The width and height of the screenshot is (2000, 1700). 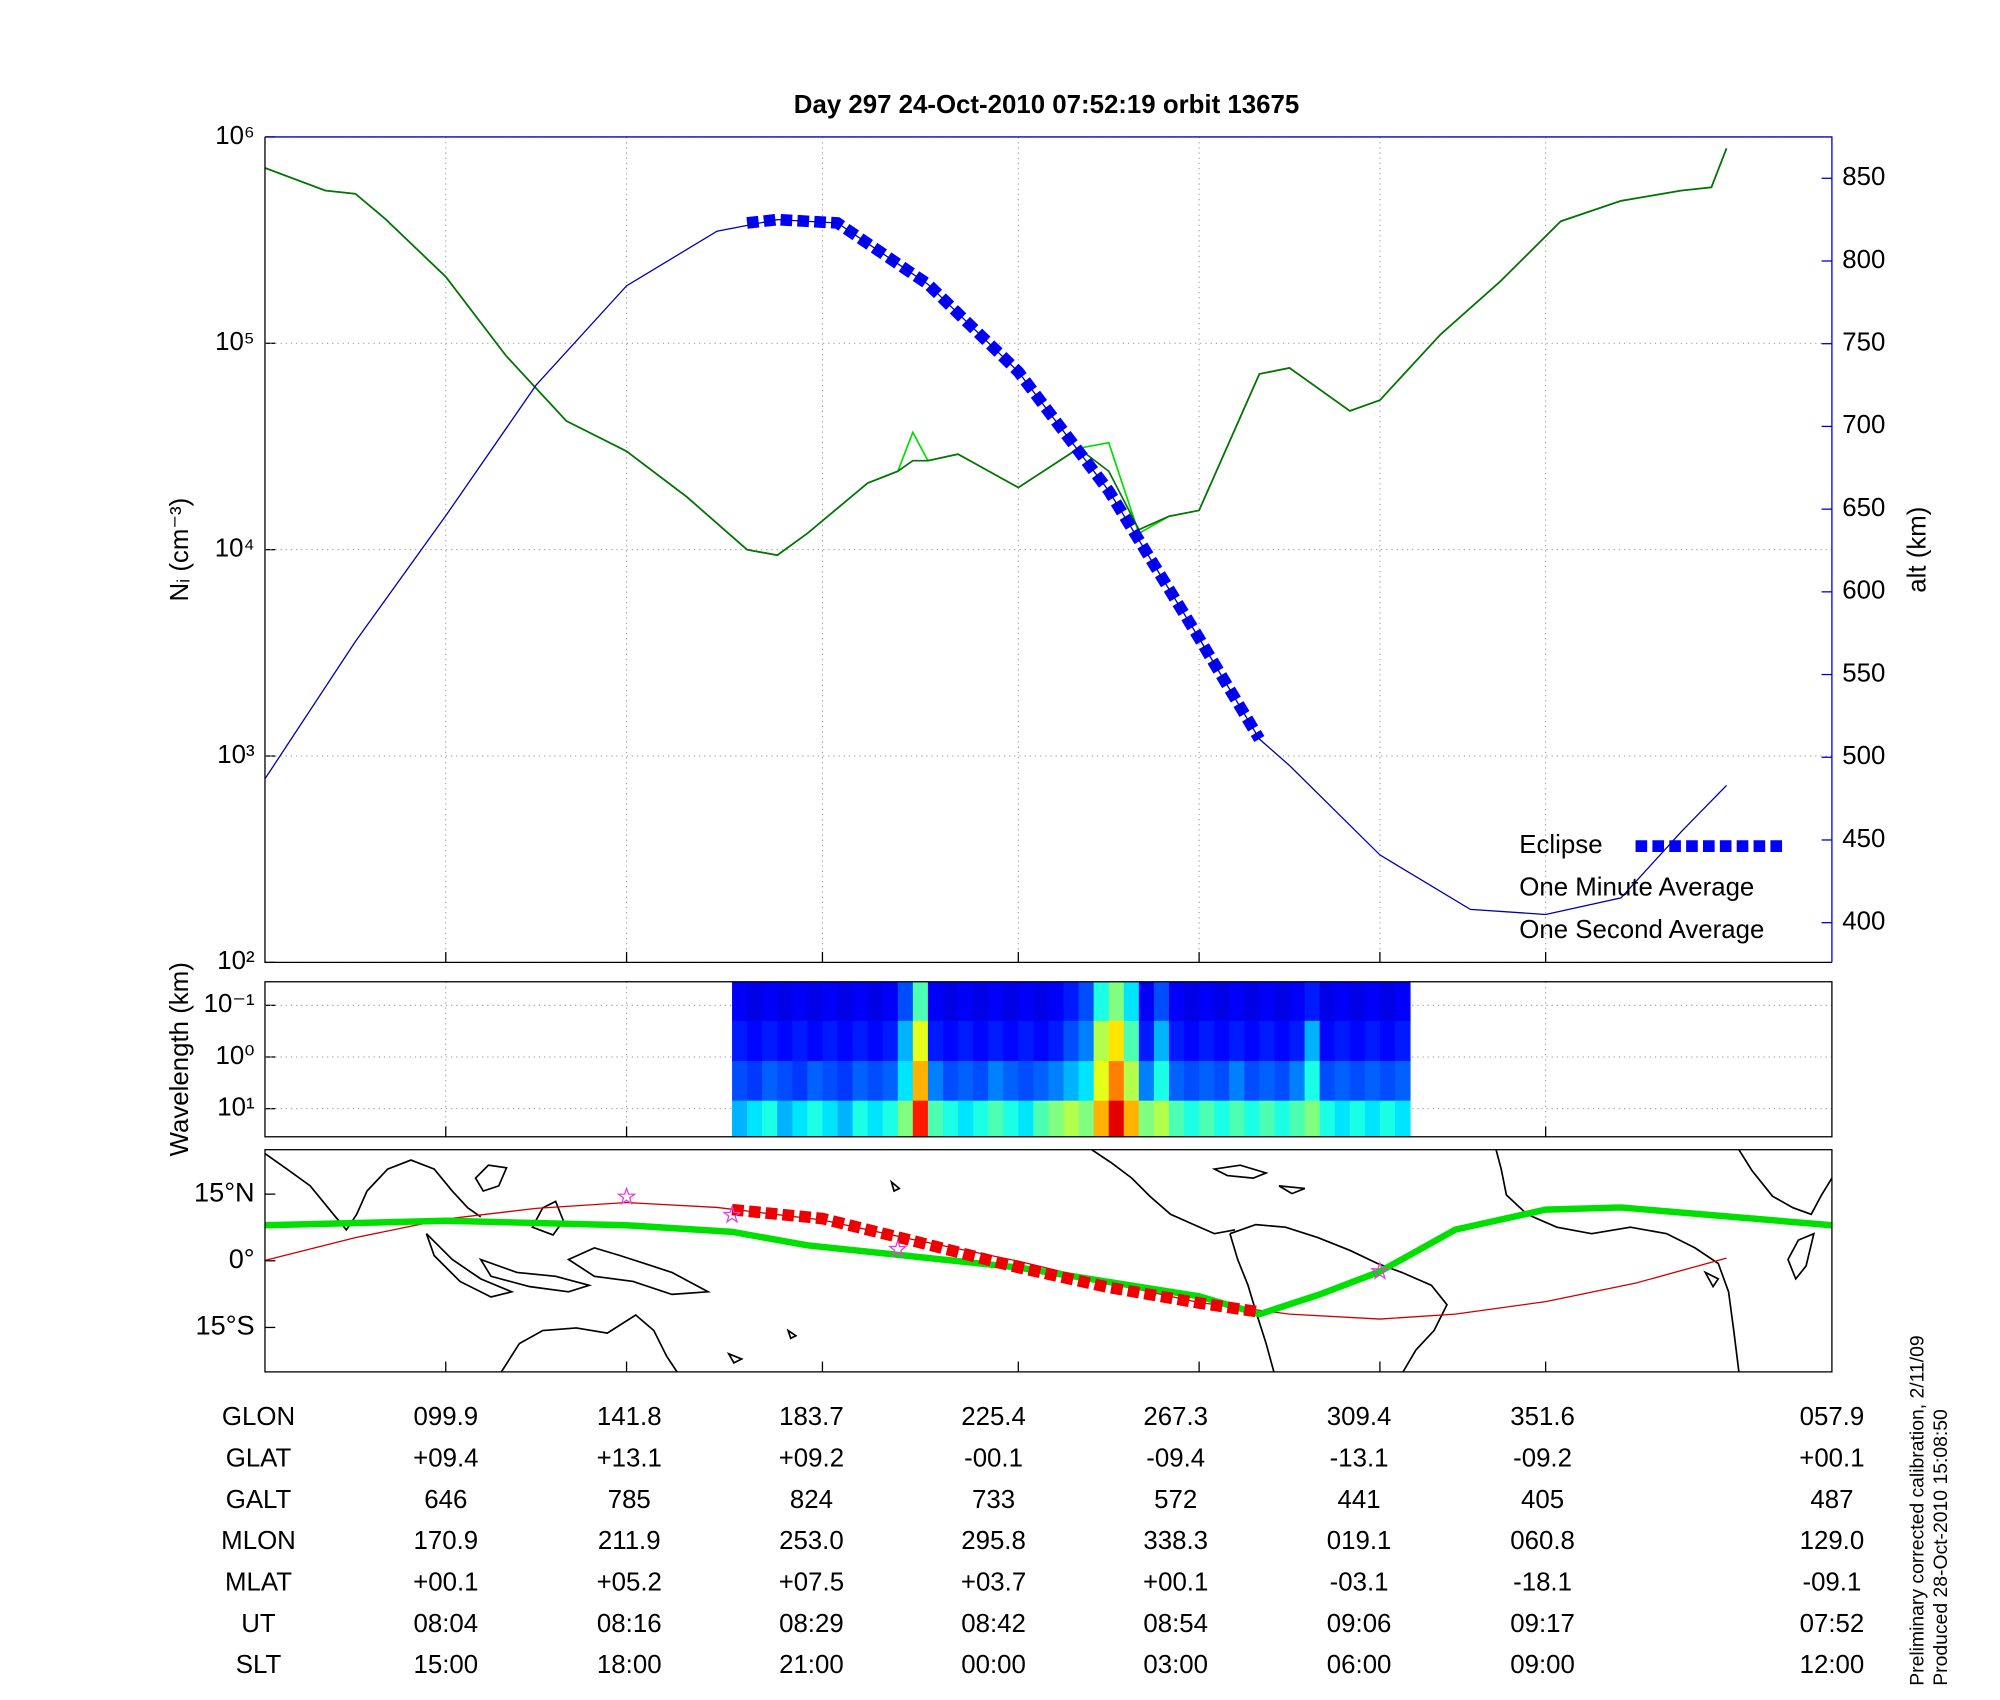 I want to click on y2-tick-label: 700, so click(x=1863, y=425).